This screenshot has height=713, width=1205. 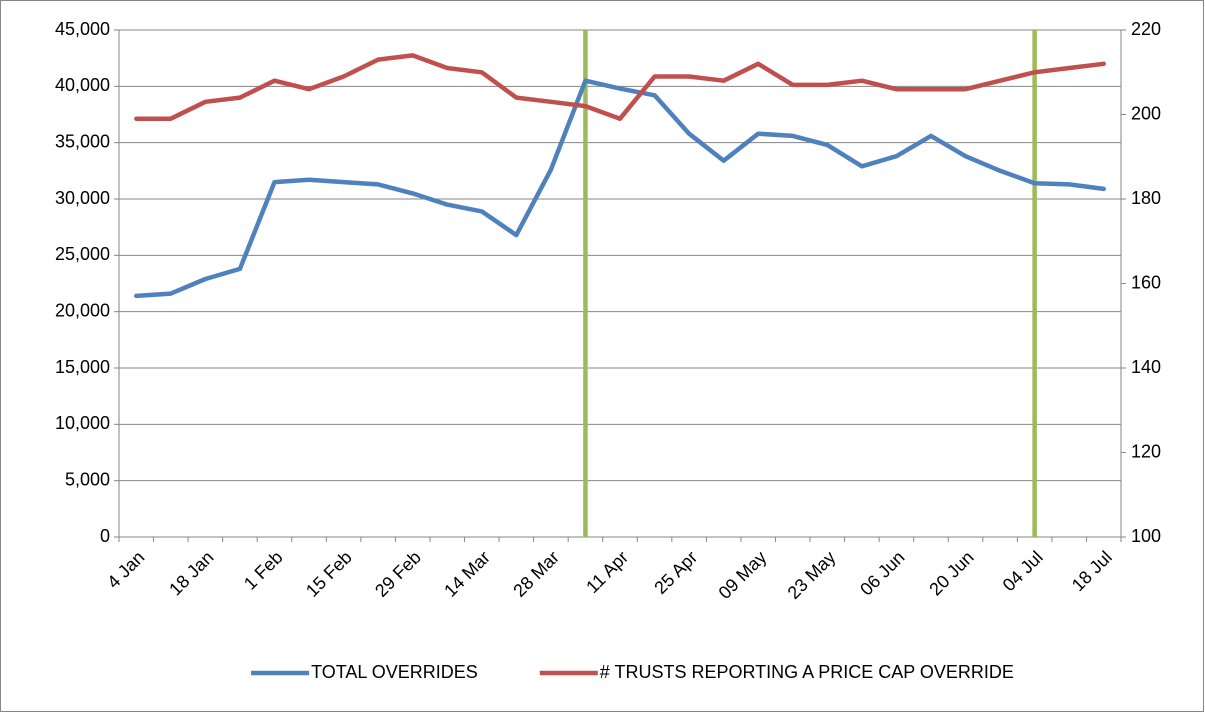 What do you see at coordinates (1146, 367) in the screenshot?
I see `y2-tick-label: 140` at bounding box center [1146, 367].